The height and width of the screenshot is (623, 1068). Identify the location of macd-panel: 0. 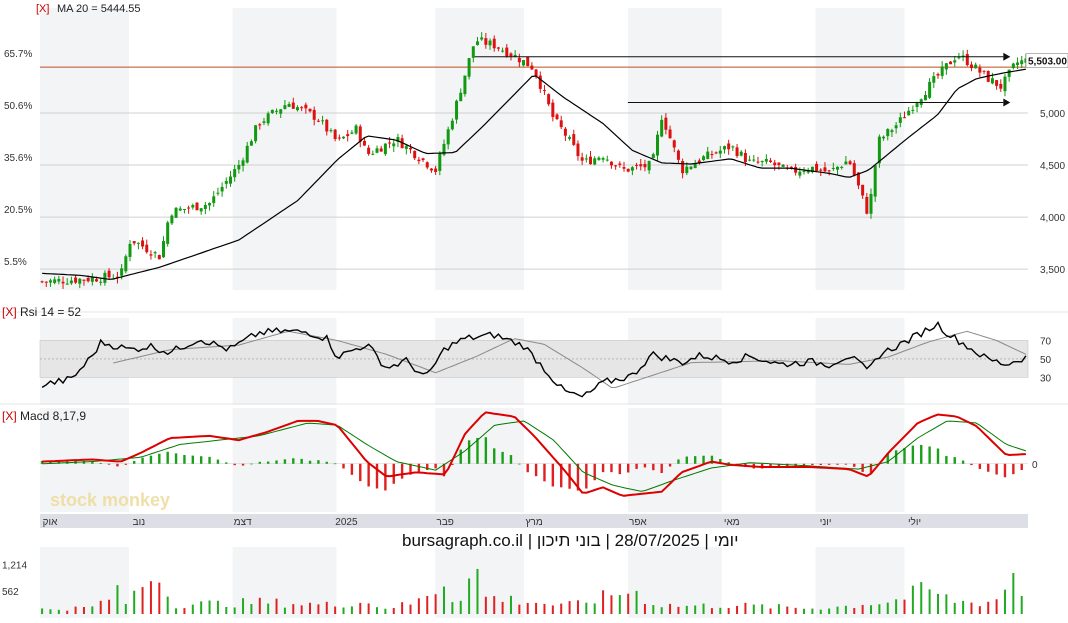
(539, 454).